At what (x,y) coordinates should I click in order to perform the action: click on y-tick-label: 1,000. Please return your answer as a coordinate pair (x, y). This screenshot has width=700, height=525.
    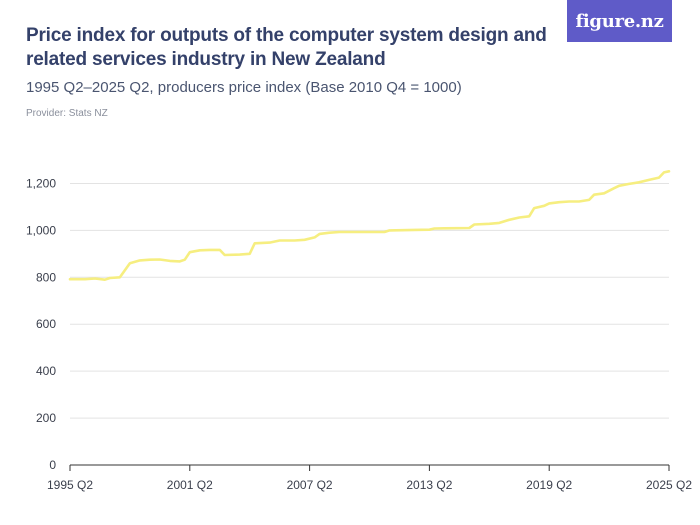
    Looking at the image, I should click on (41, 230).